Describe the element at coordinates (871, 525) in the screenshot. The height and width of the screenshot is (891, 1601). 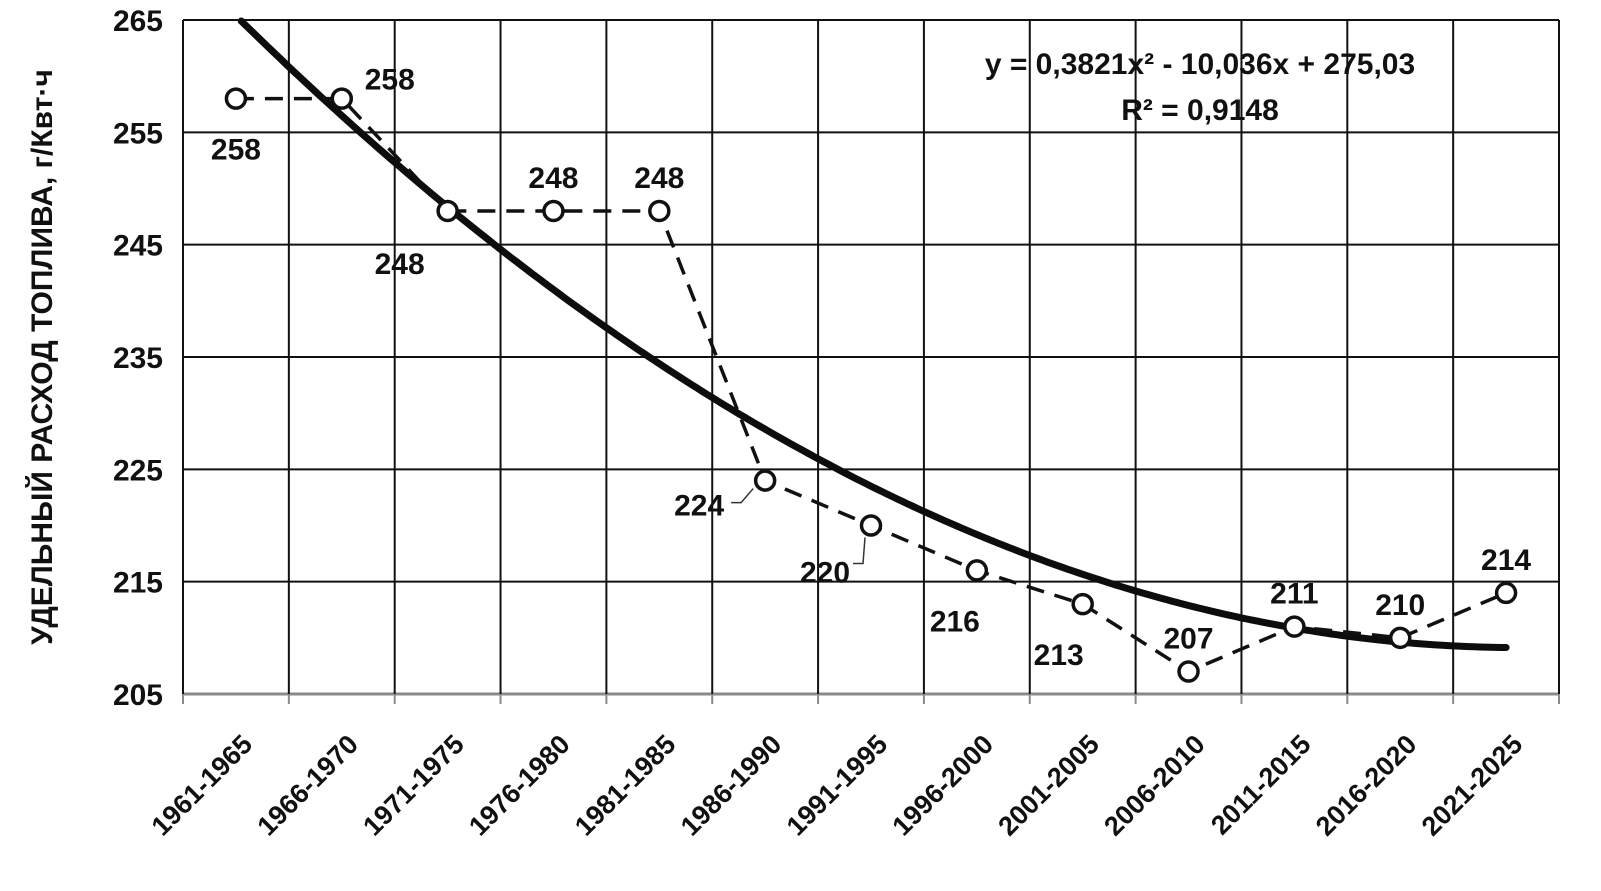
I see `data-point-1991-1995` at that location.